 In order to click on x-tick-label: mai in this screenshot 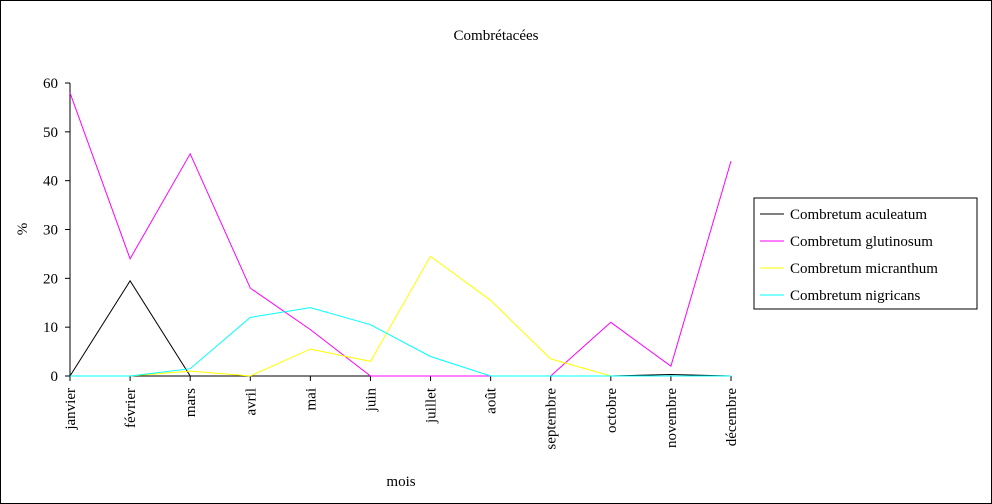, I will do `click(311, 399)`.